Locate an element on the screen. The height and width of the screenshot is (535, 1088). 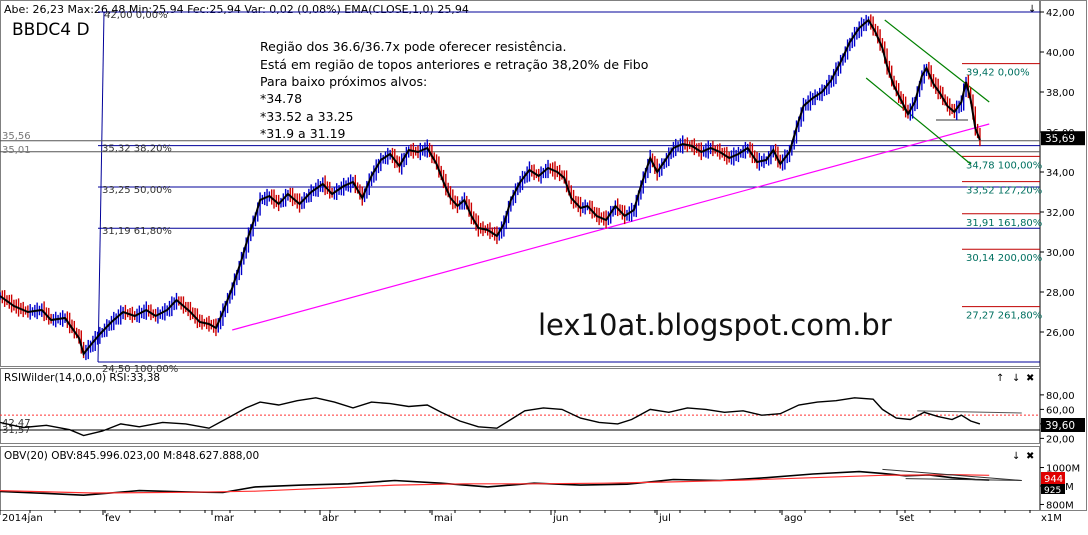
x-tick-label: abr is located at coordinates (330, 518).